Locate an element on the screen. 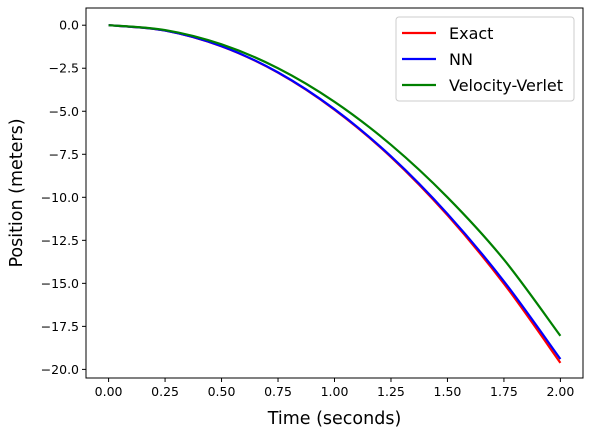 The width and height of the screenshot is (592, 437). x-tick-label: 1.75 is located at coordinates (504, 391).